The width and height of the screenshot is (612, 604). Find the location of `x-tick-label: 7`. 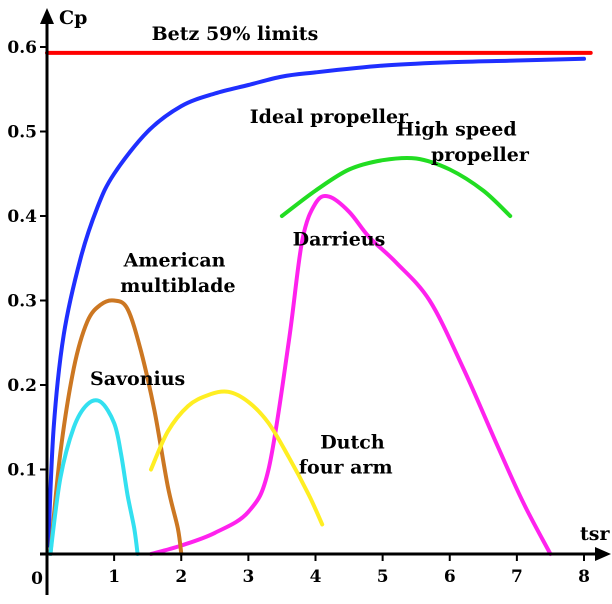

x-tick-label: 7 is located at coordinates (517, 577).